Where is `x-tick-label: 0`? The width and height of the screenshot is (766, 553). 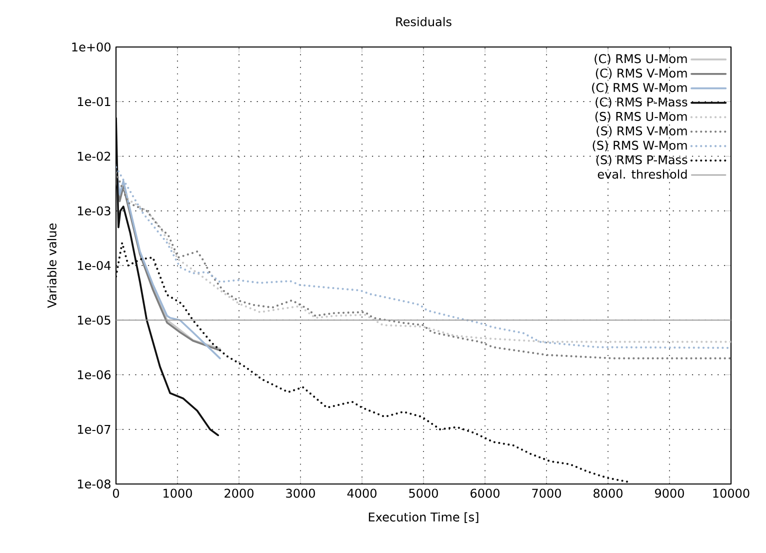
x-tick-label: 0 is located at coordinates (116, 493).